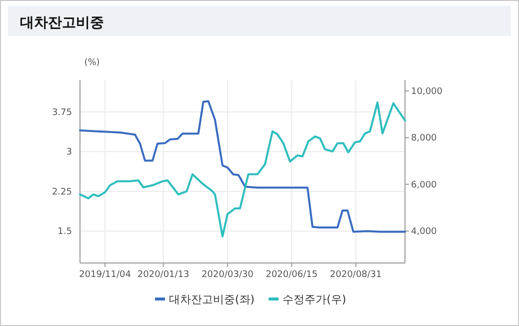 This screenshot has height=326, width=519. I want to click on y-tick-label: 2.25, so click(62, 192).